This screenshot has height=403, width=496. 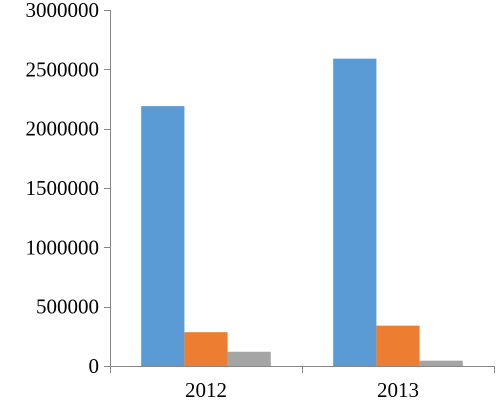 I want to click on y-tick-label: 1000000, so click(x=63, y=247).